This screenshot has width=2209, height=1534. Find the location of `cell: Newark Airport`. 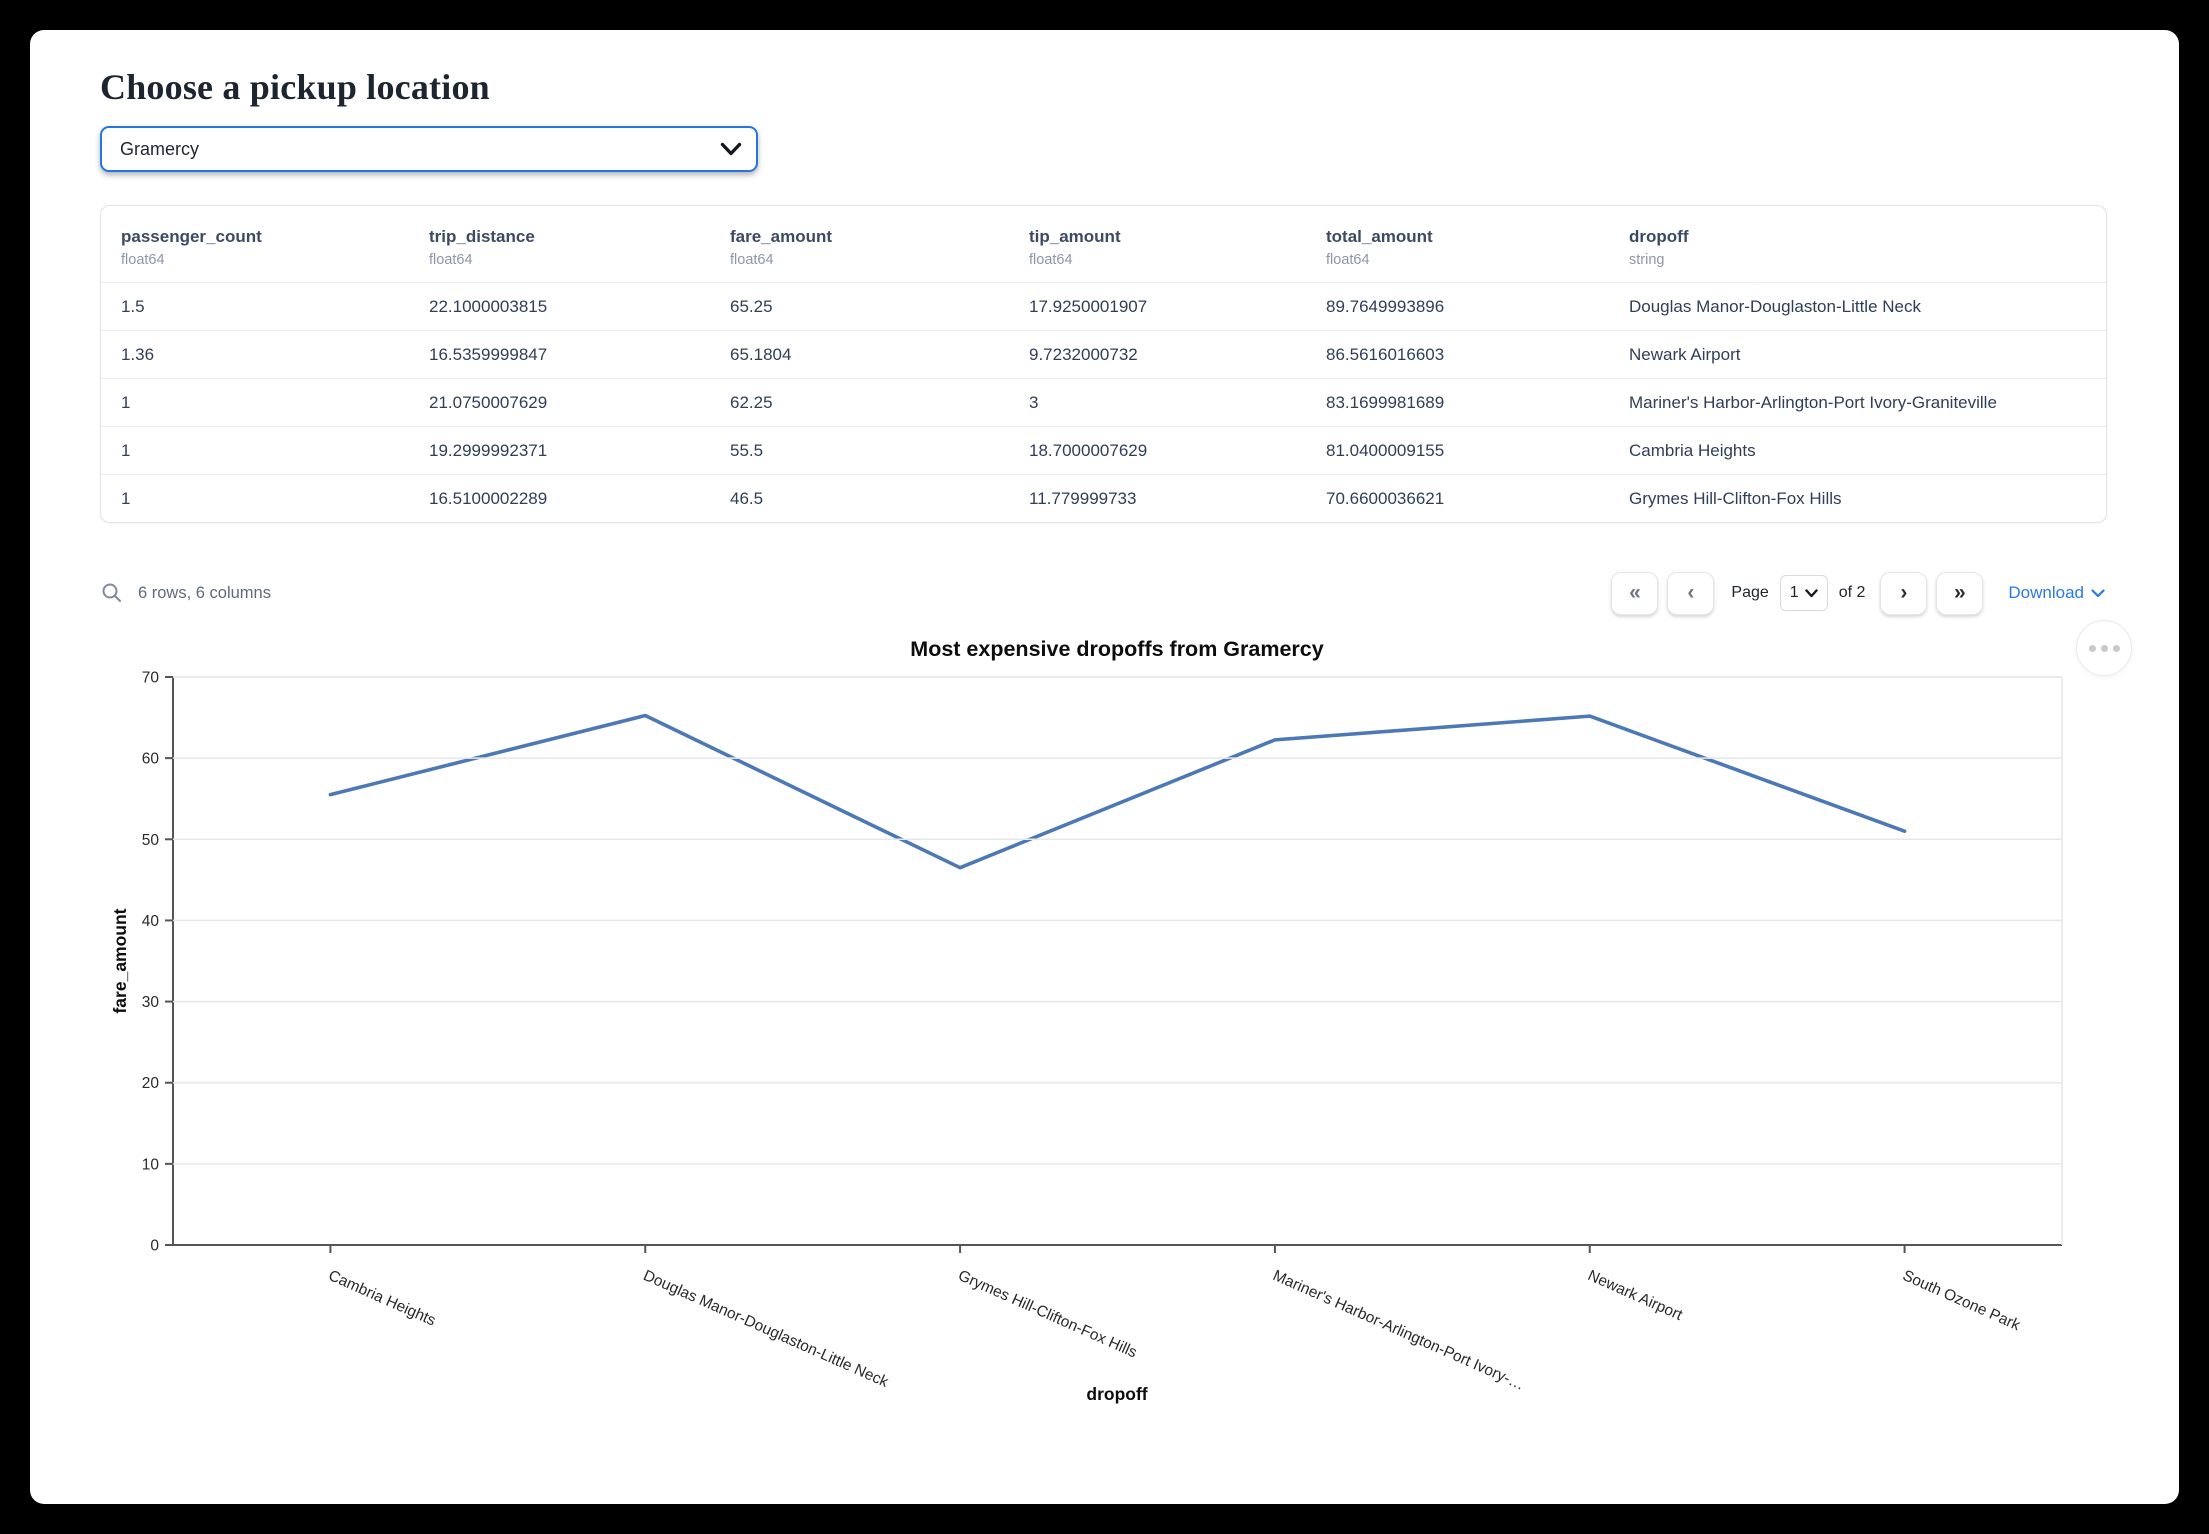

cell: Newark Airport is located at coordinates (1857, 354).